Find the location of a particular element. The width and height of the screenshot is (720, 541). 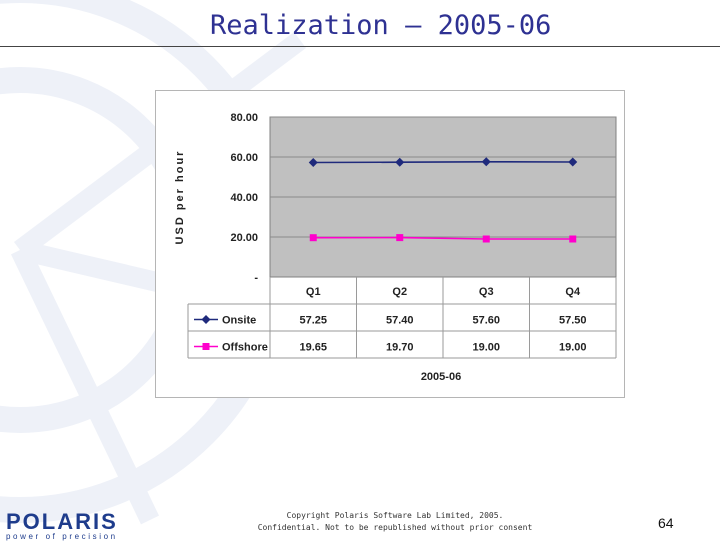

slide-title: Realization – 2005-06 is located at coordinates (381, 25).